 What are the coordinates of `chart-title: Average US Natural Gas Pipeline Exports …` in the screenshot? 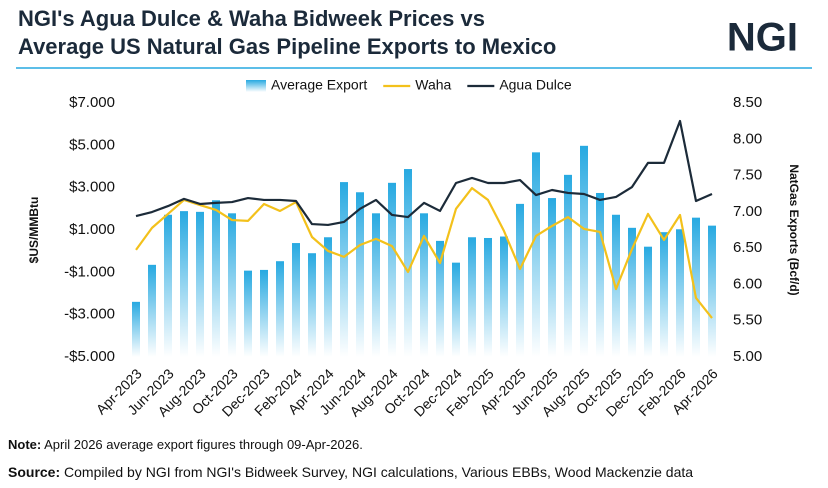 It's located at (287, 46).